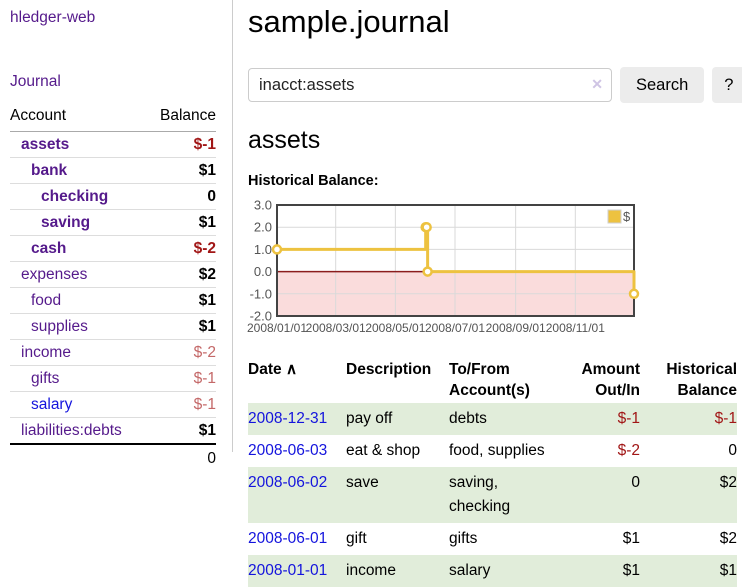  What do you see at coordinates (597, 84) in the screenshot?
I see `clear-search-icon: ✕` at bounding box center [597, 84].